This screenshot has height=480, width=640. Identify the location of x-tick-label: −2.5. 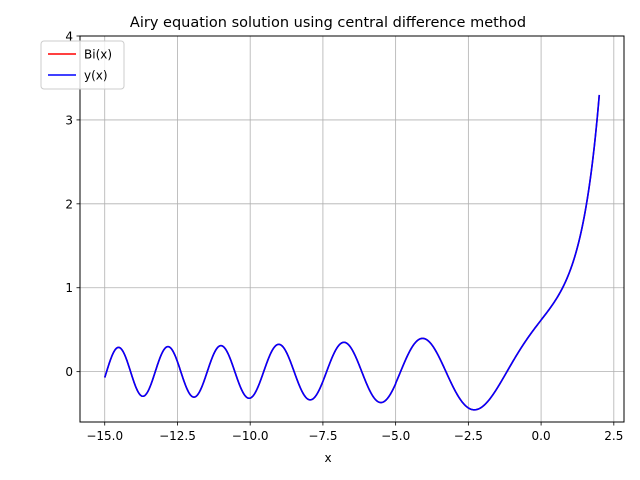
(468, 436).